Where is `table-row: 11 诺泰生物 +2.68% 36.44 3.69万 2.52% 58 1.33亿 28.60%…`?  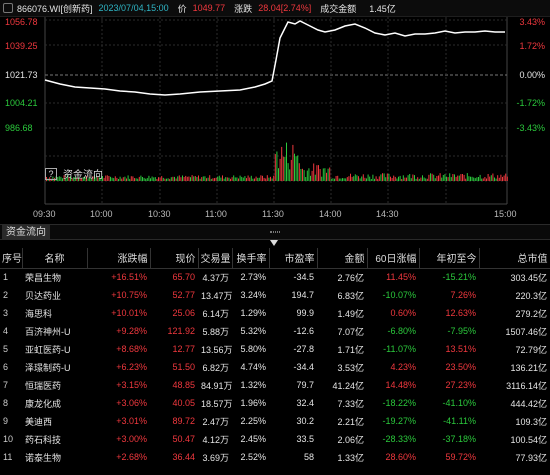
table-row: 11 诺泰生物 +2.68% 36.44 3.69万 2.52% 58 1.33亿 28.60%… is located at coordinates (275, 457).